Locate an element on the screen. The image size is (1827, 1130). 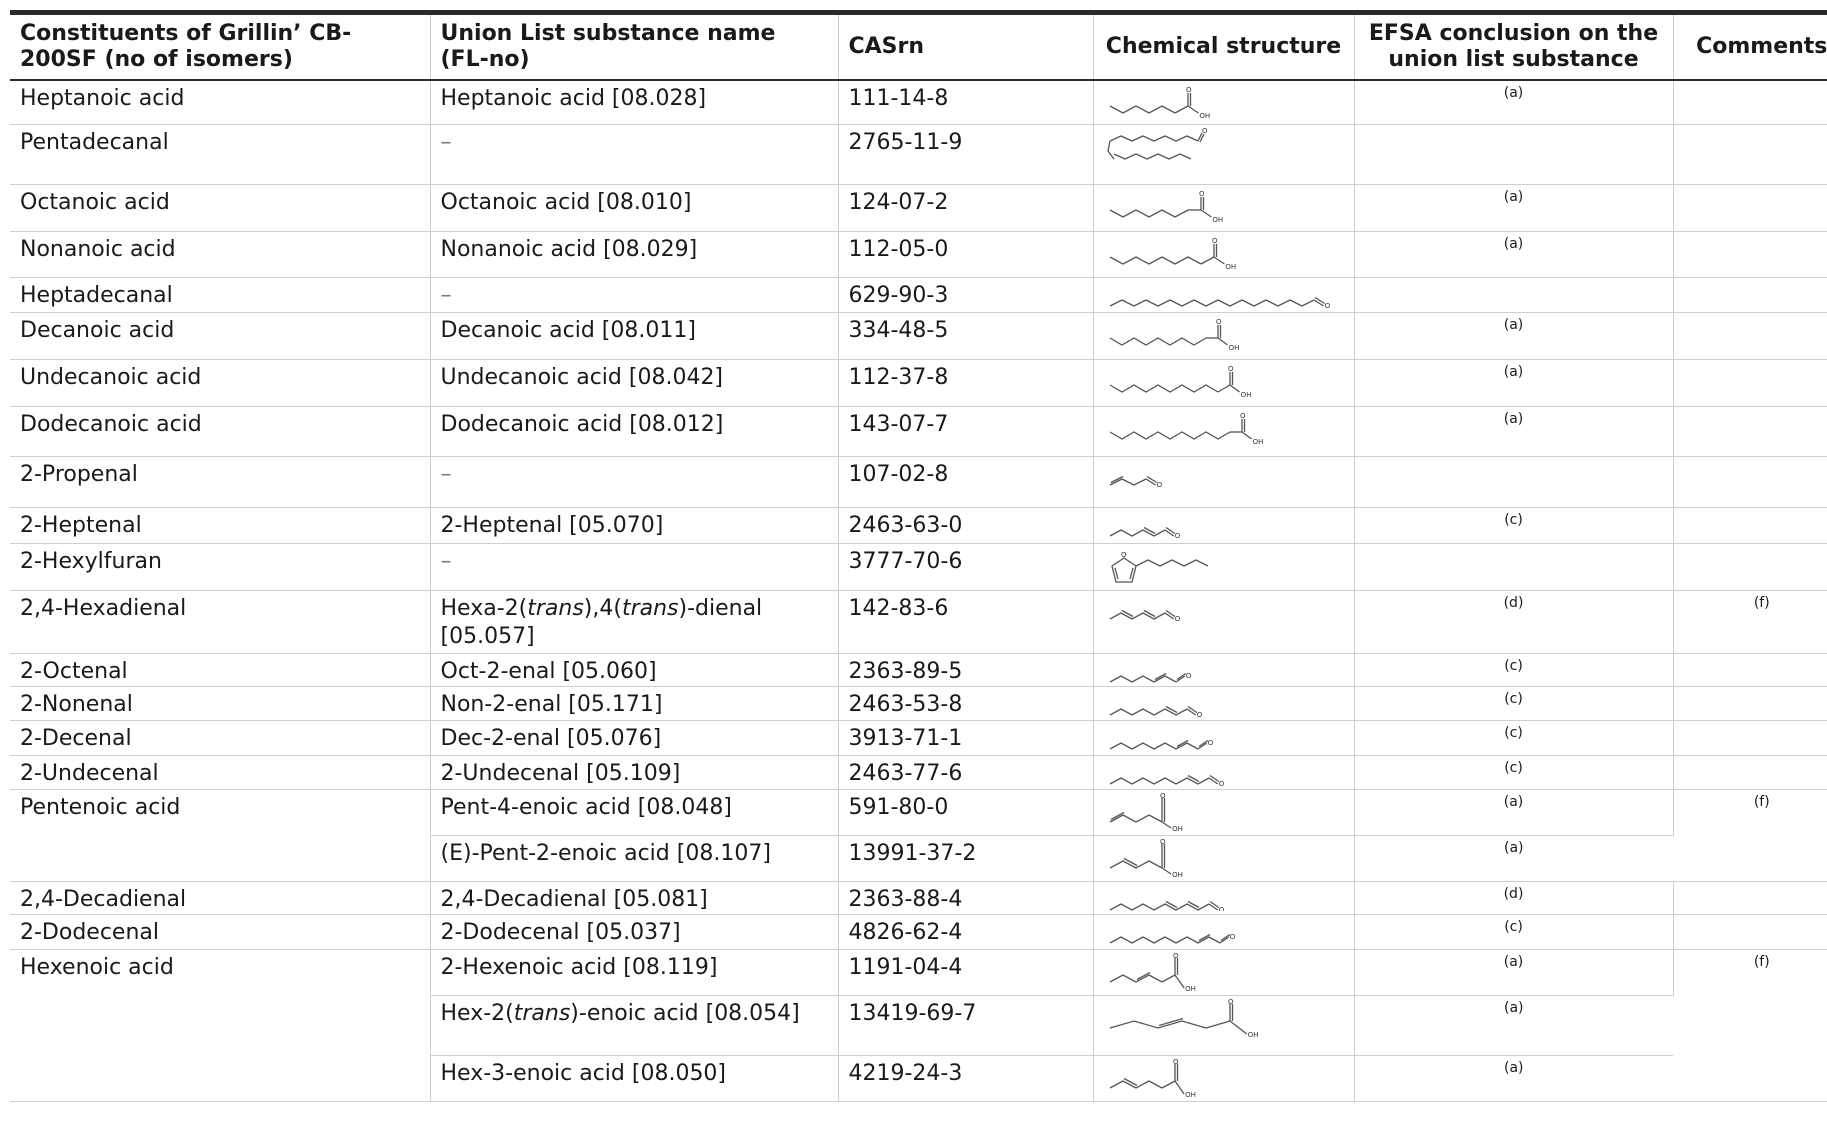
union-list-name-cell: – is located at coordinates (634, 154).